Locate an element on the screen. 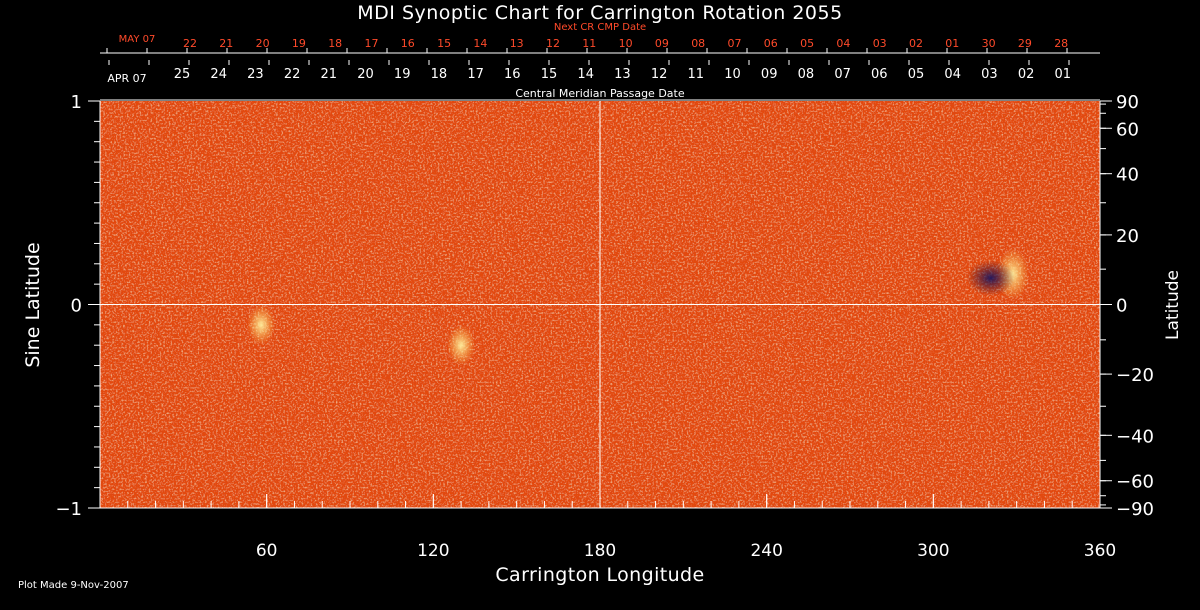 This screenshot has width=1200, height=610. cmp-day-label: 16 is located at coordinates (512, 74).